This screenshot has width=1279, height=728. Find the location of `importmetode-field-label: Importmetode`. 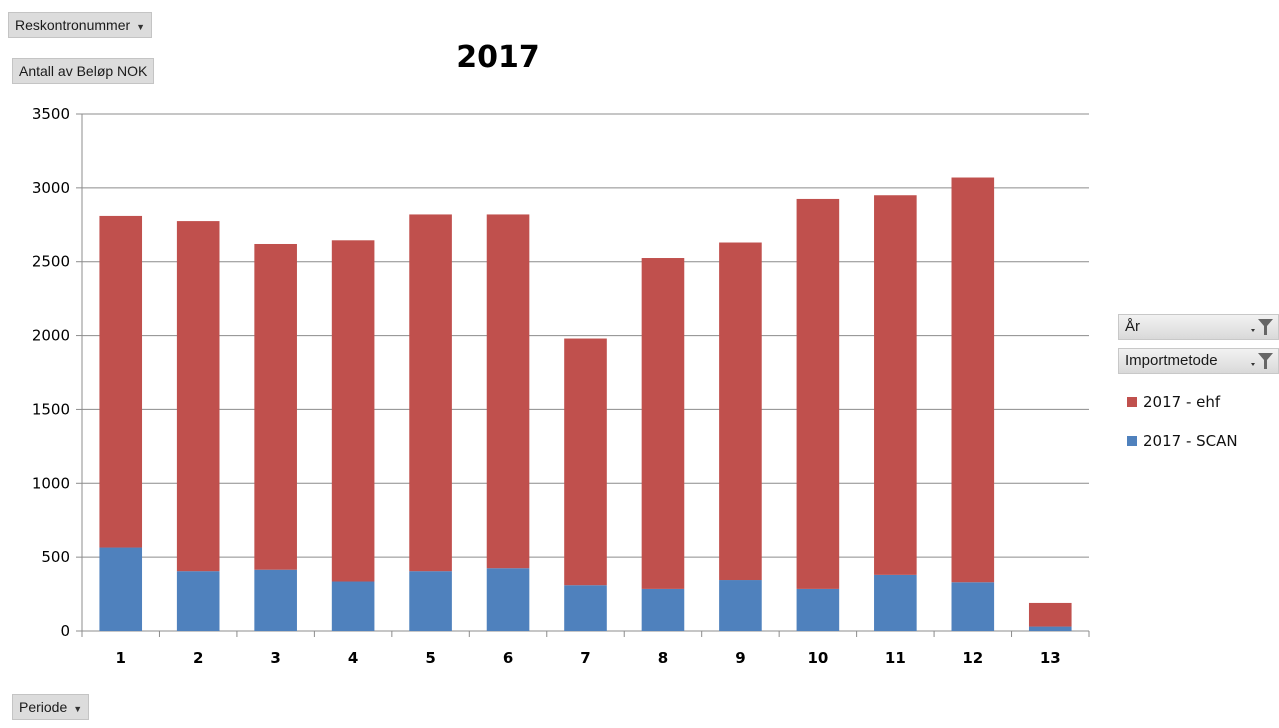

importmetode-field-label: Importmetode is located at coordinates (1171, 360).